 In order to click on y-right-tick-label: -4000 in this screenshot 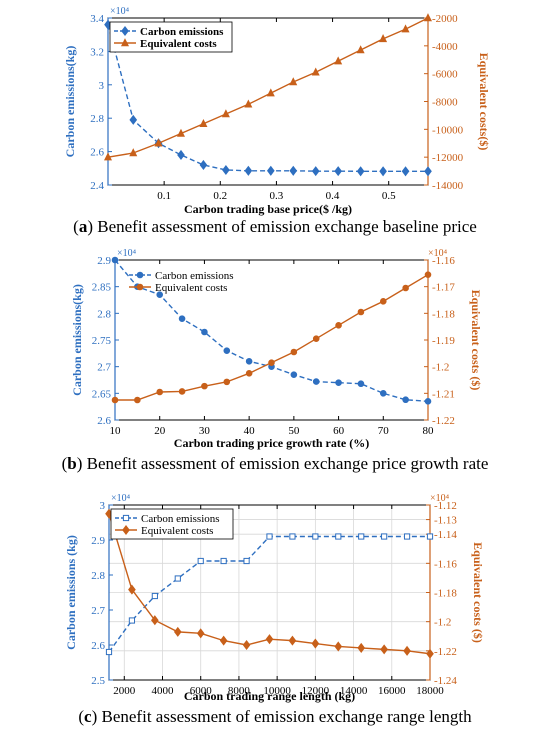, I will do `click(445, 47)`.